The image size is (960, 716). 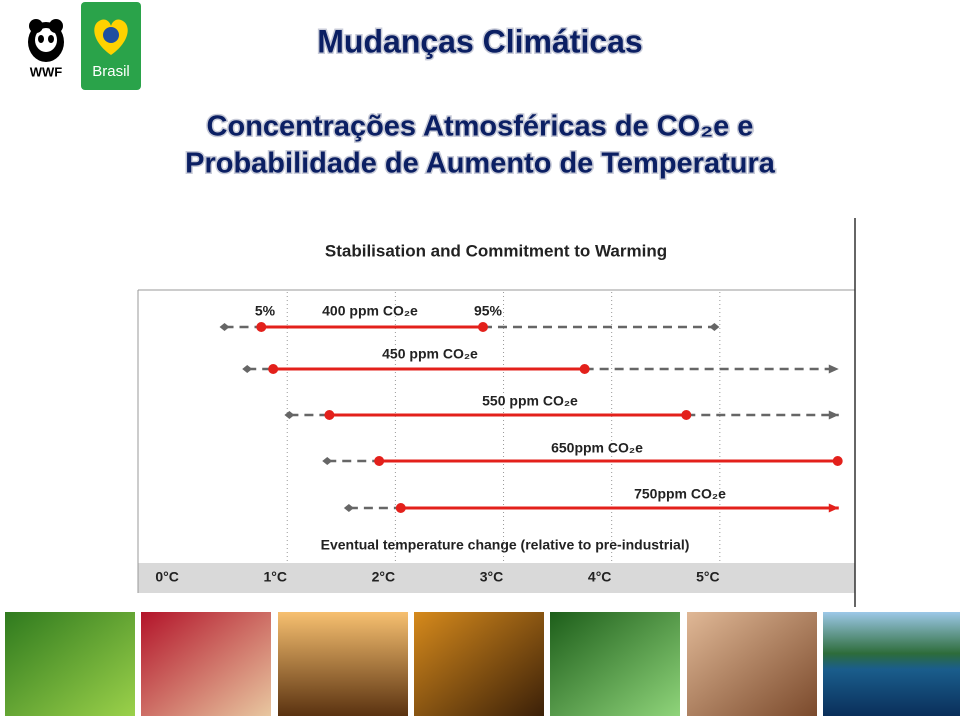 I want to click on x-tick-label: 1°C, so click(x=275, y=577).